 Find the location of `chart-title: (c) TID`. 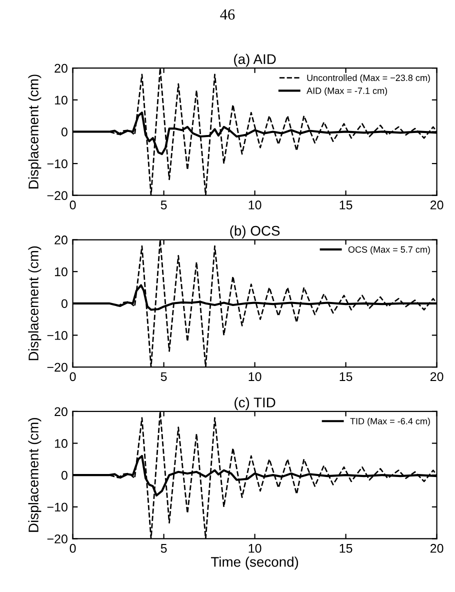

chart-title: (c) TID is located at coordinates (255, 403).